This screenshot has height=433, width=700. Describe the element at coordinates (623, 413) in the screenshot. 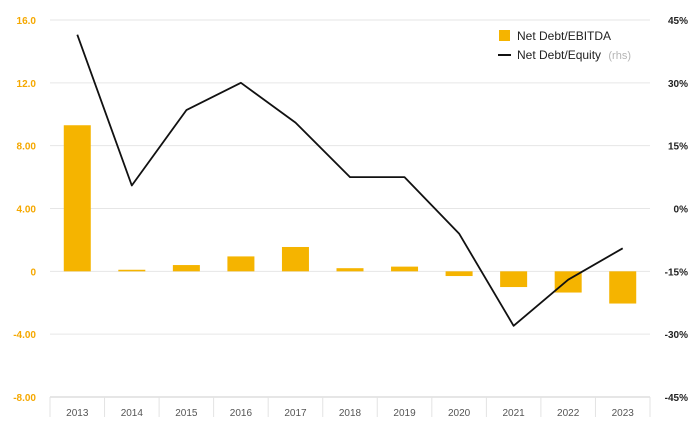

I see `x-tick-label: 2023` at that location.